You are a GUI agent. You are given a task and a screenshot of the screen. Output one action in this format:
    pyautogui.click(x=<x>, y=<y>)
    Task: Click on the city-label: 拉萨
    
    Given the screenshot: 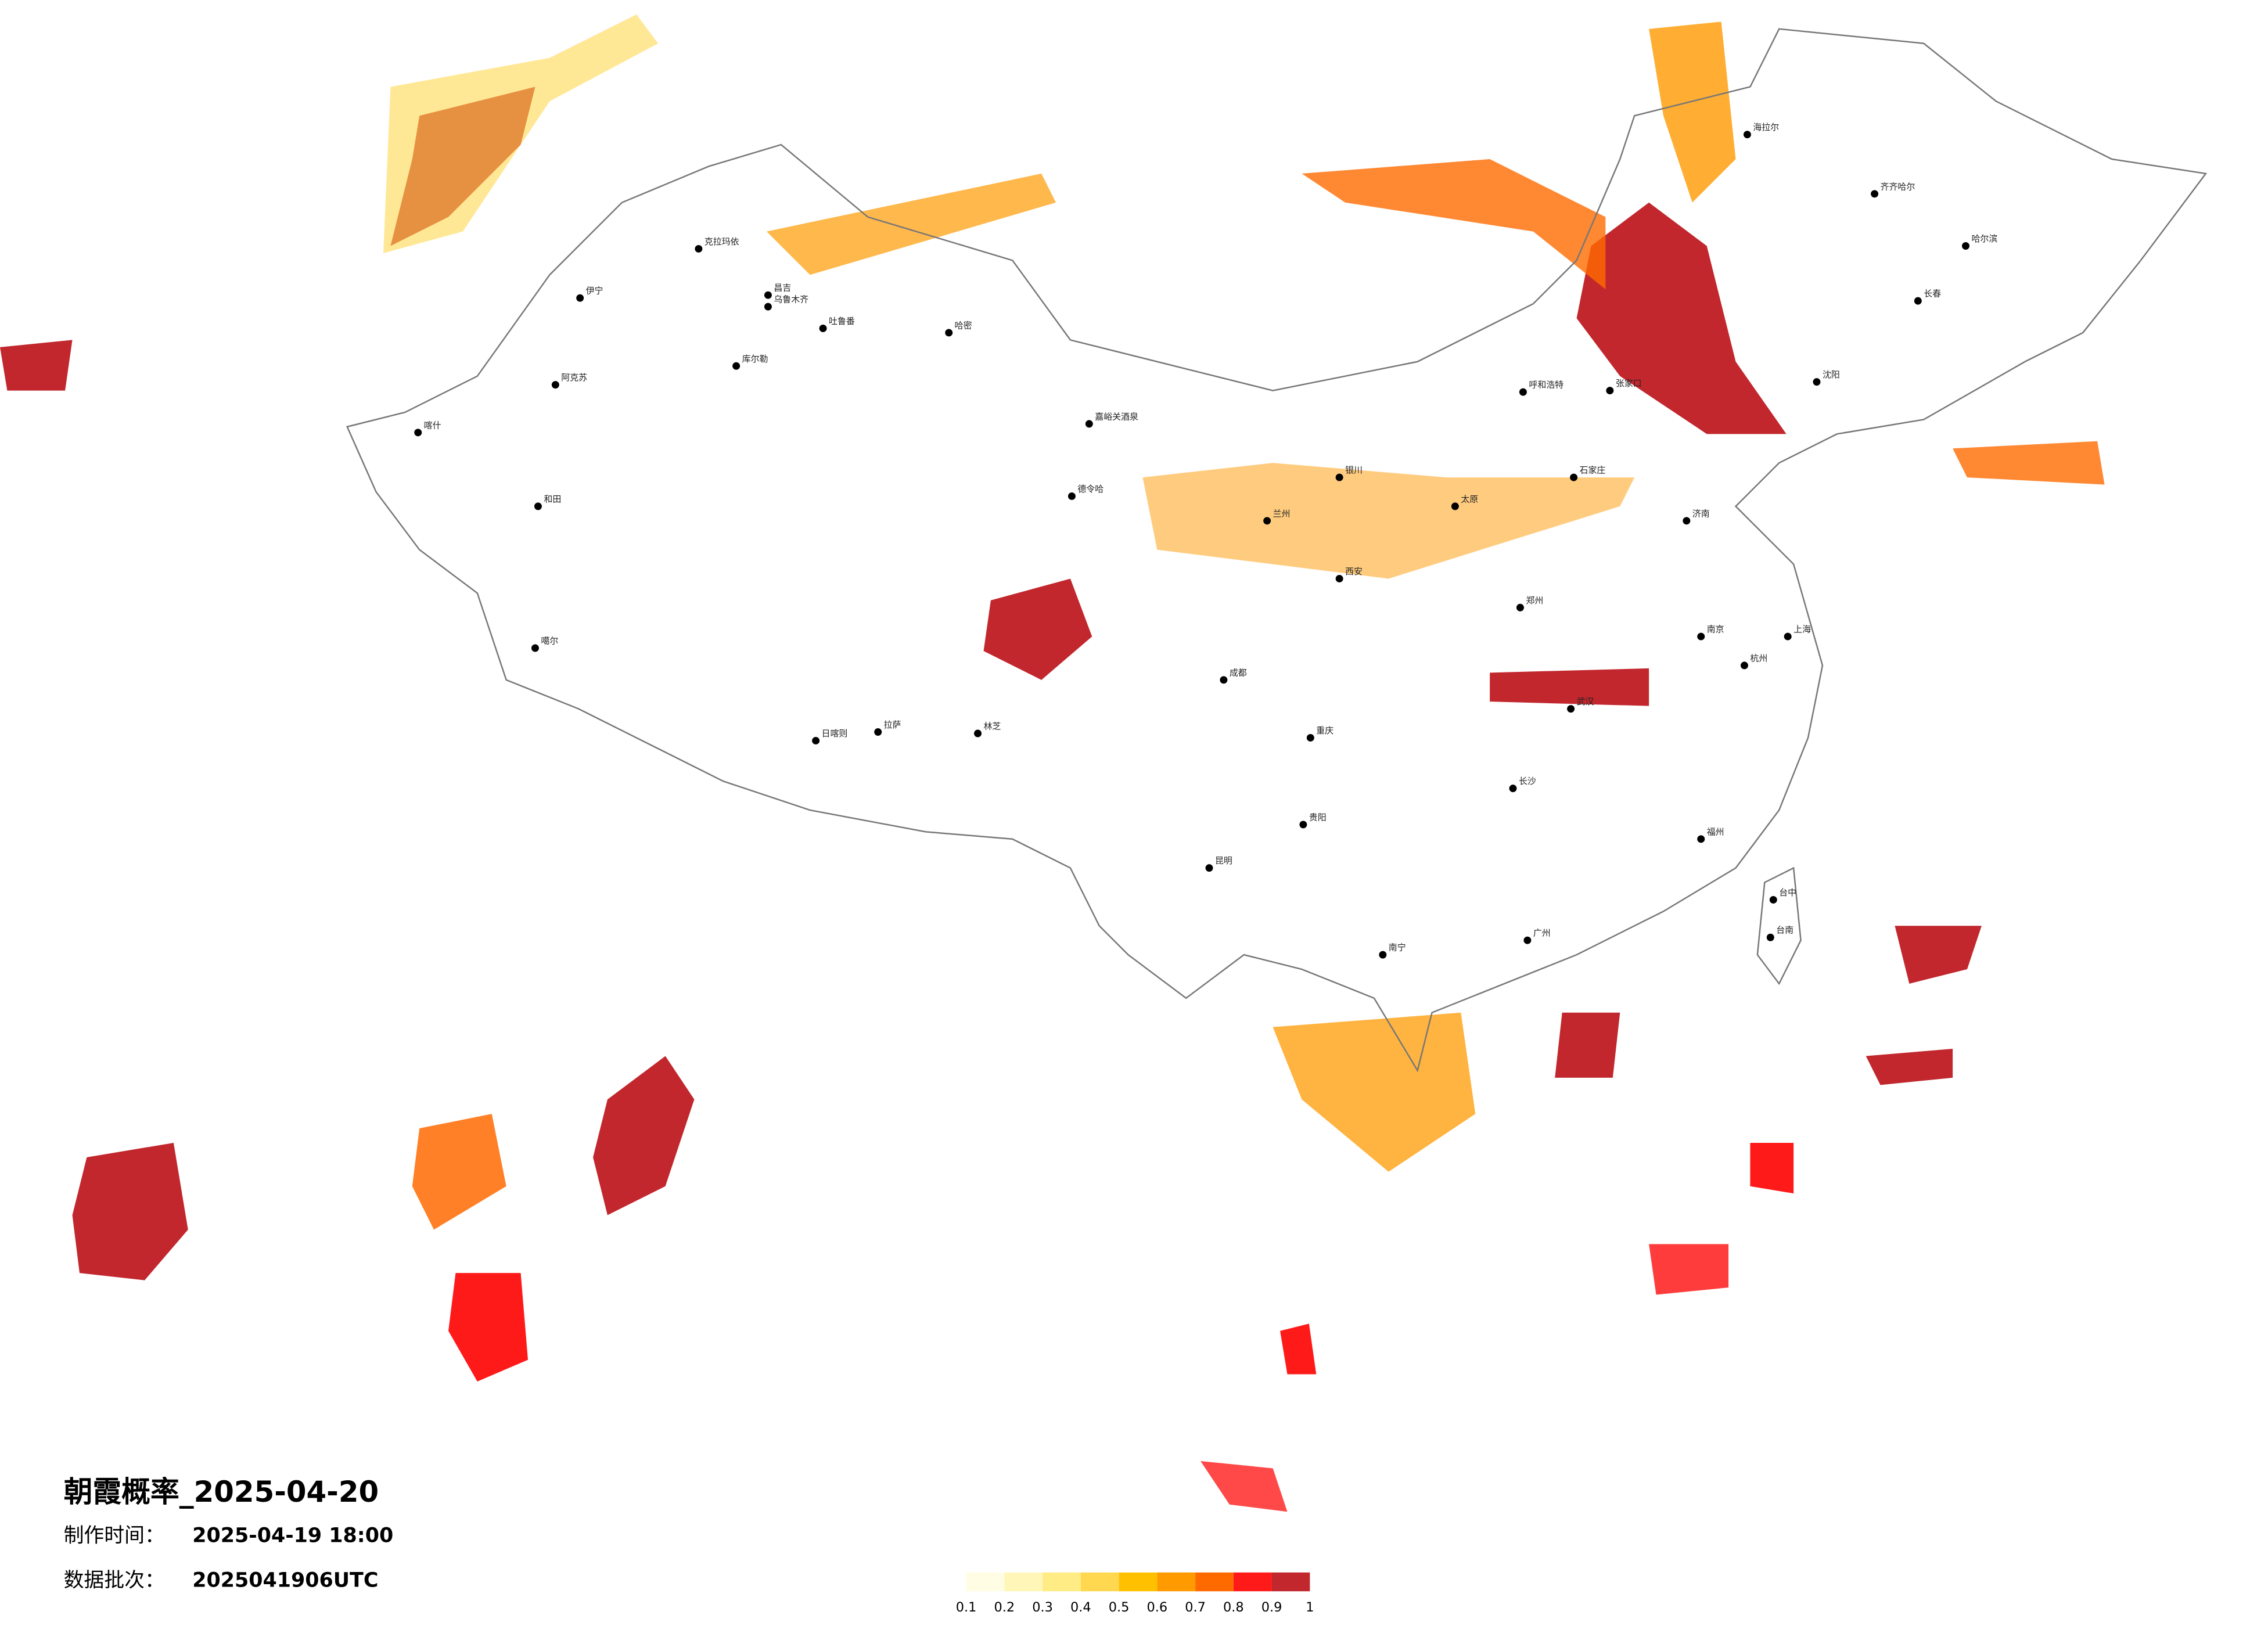 What is the action you would take?
    pyautogui.click(x=892, y=725)
    